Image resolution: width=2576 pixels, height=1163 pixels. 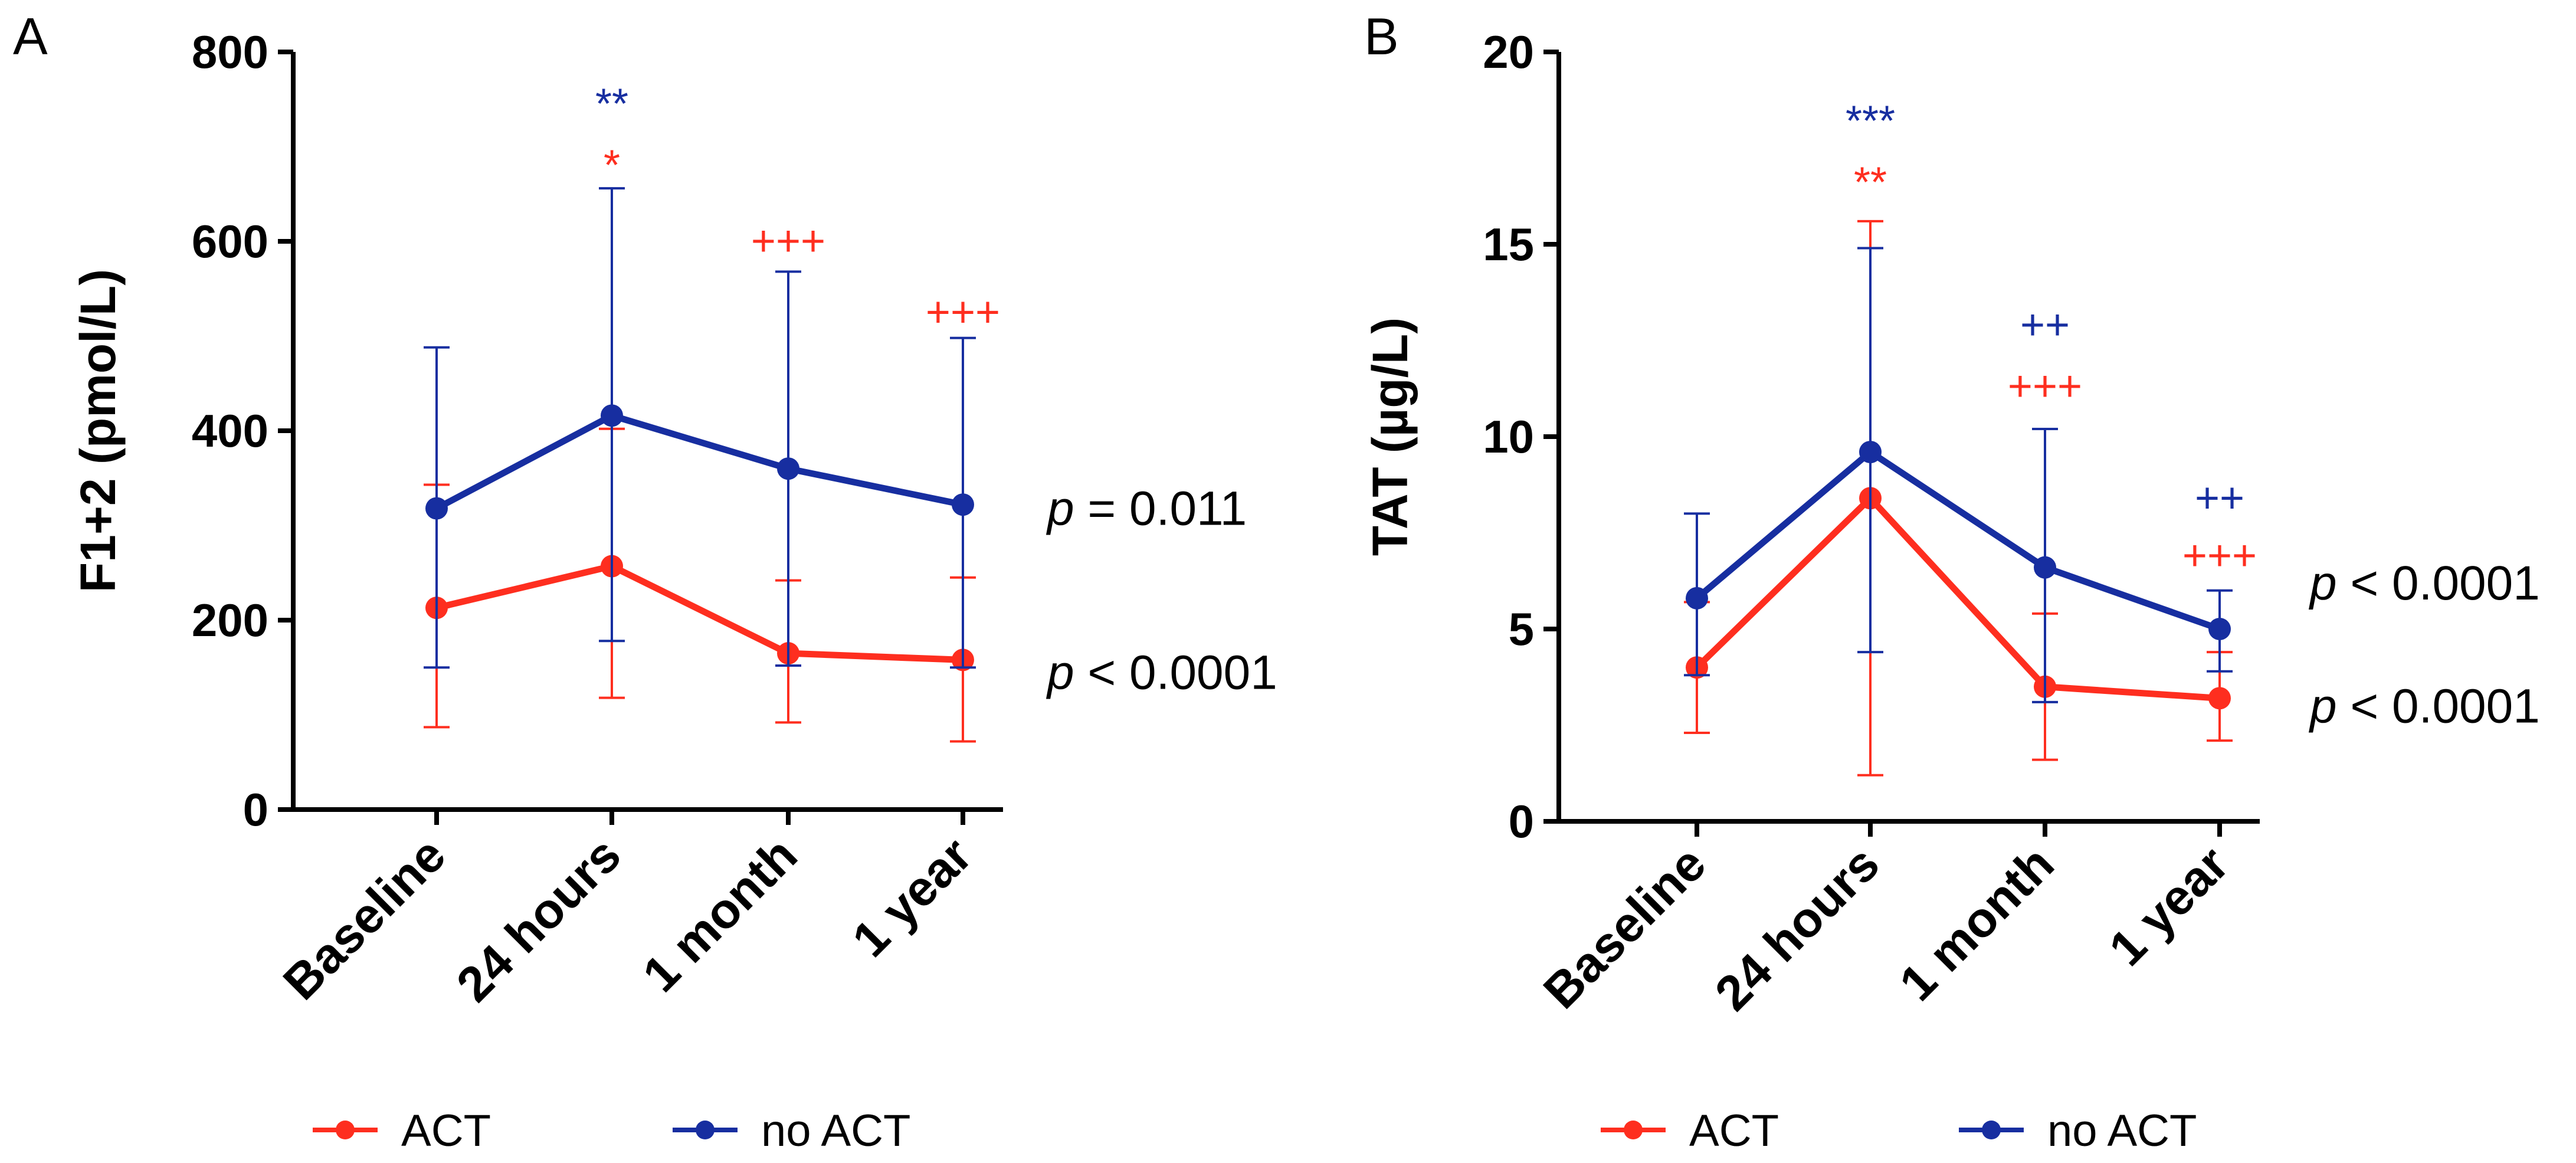 What do you see at coordinates (230, 620) in the screenshot?
I see `y-tick-label: 200` at bounding box center [230, 620].